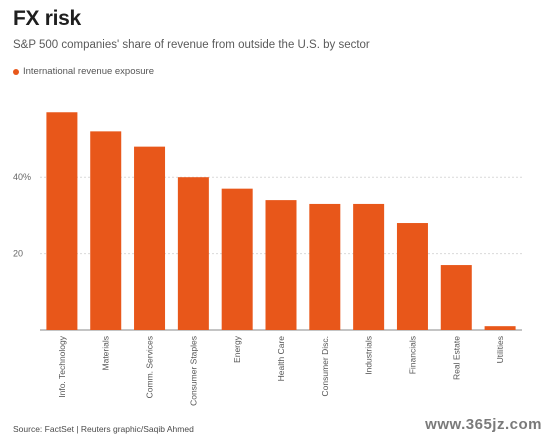  I want to click on legend-label: International revenue exposure, so click(88, 71).